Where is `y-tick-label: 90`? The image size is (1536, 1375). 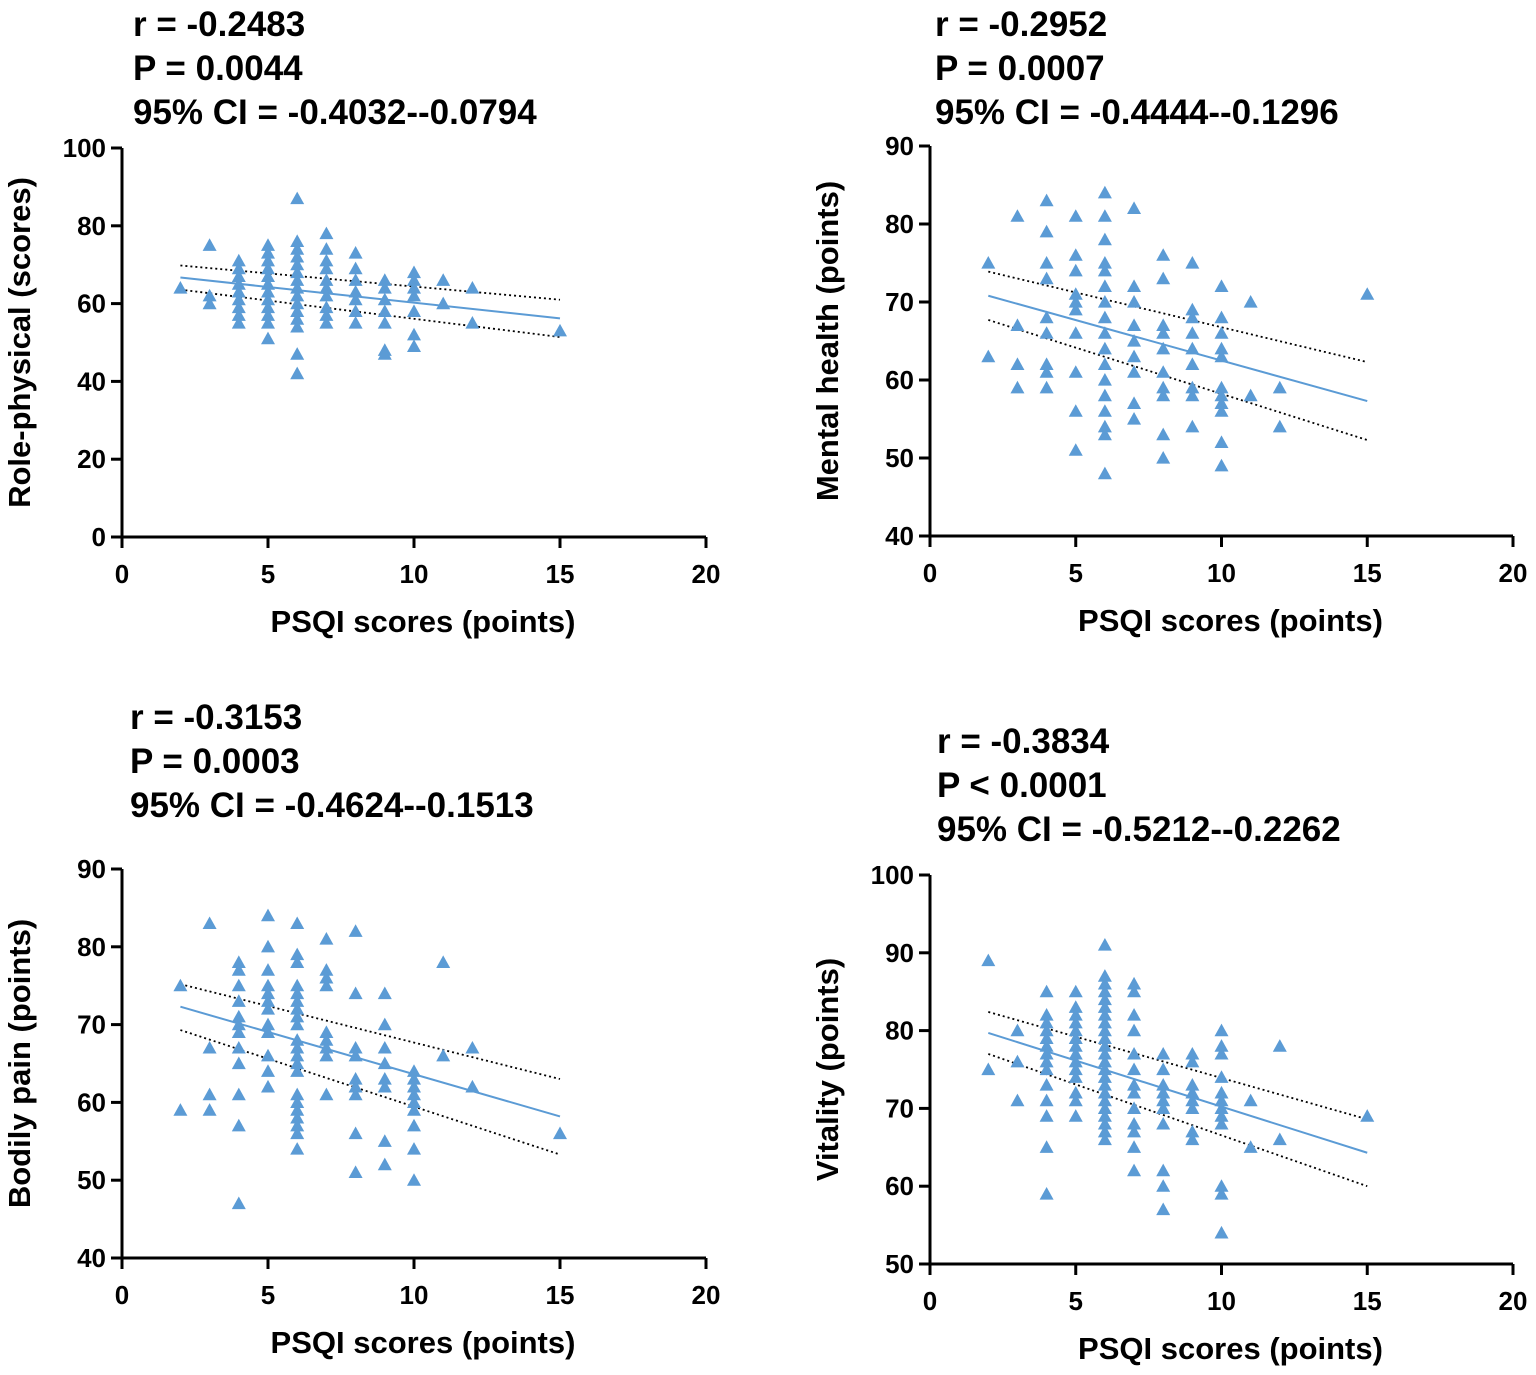
y-tick-label: 90 is located at coordinates (899, 146).